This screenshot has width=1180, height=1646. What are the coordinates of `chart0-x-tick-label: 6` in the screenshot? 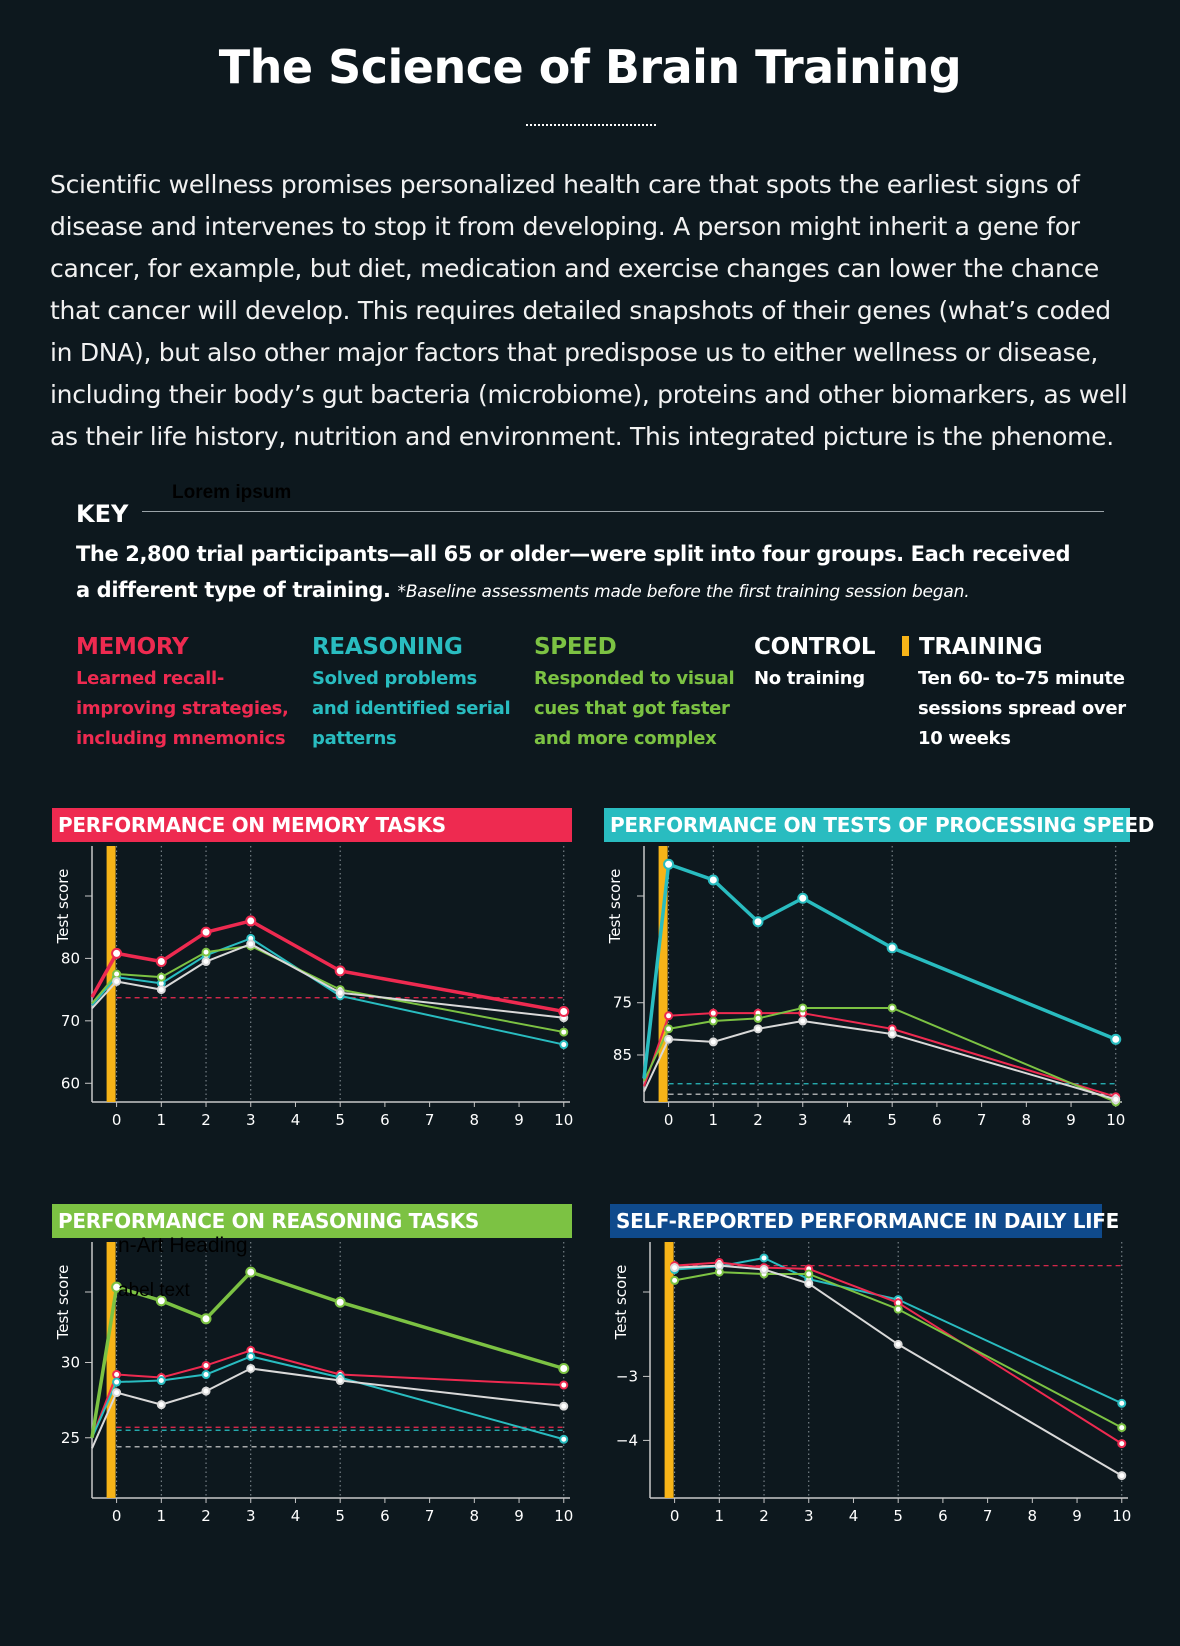 It's located at (385, 1120).